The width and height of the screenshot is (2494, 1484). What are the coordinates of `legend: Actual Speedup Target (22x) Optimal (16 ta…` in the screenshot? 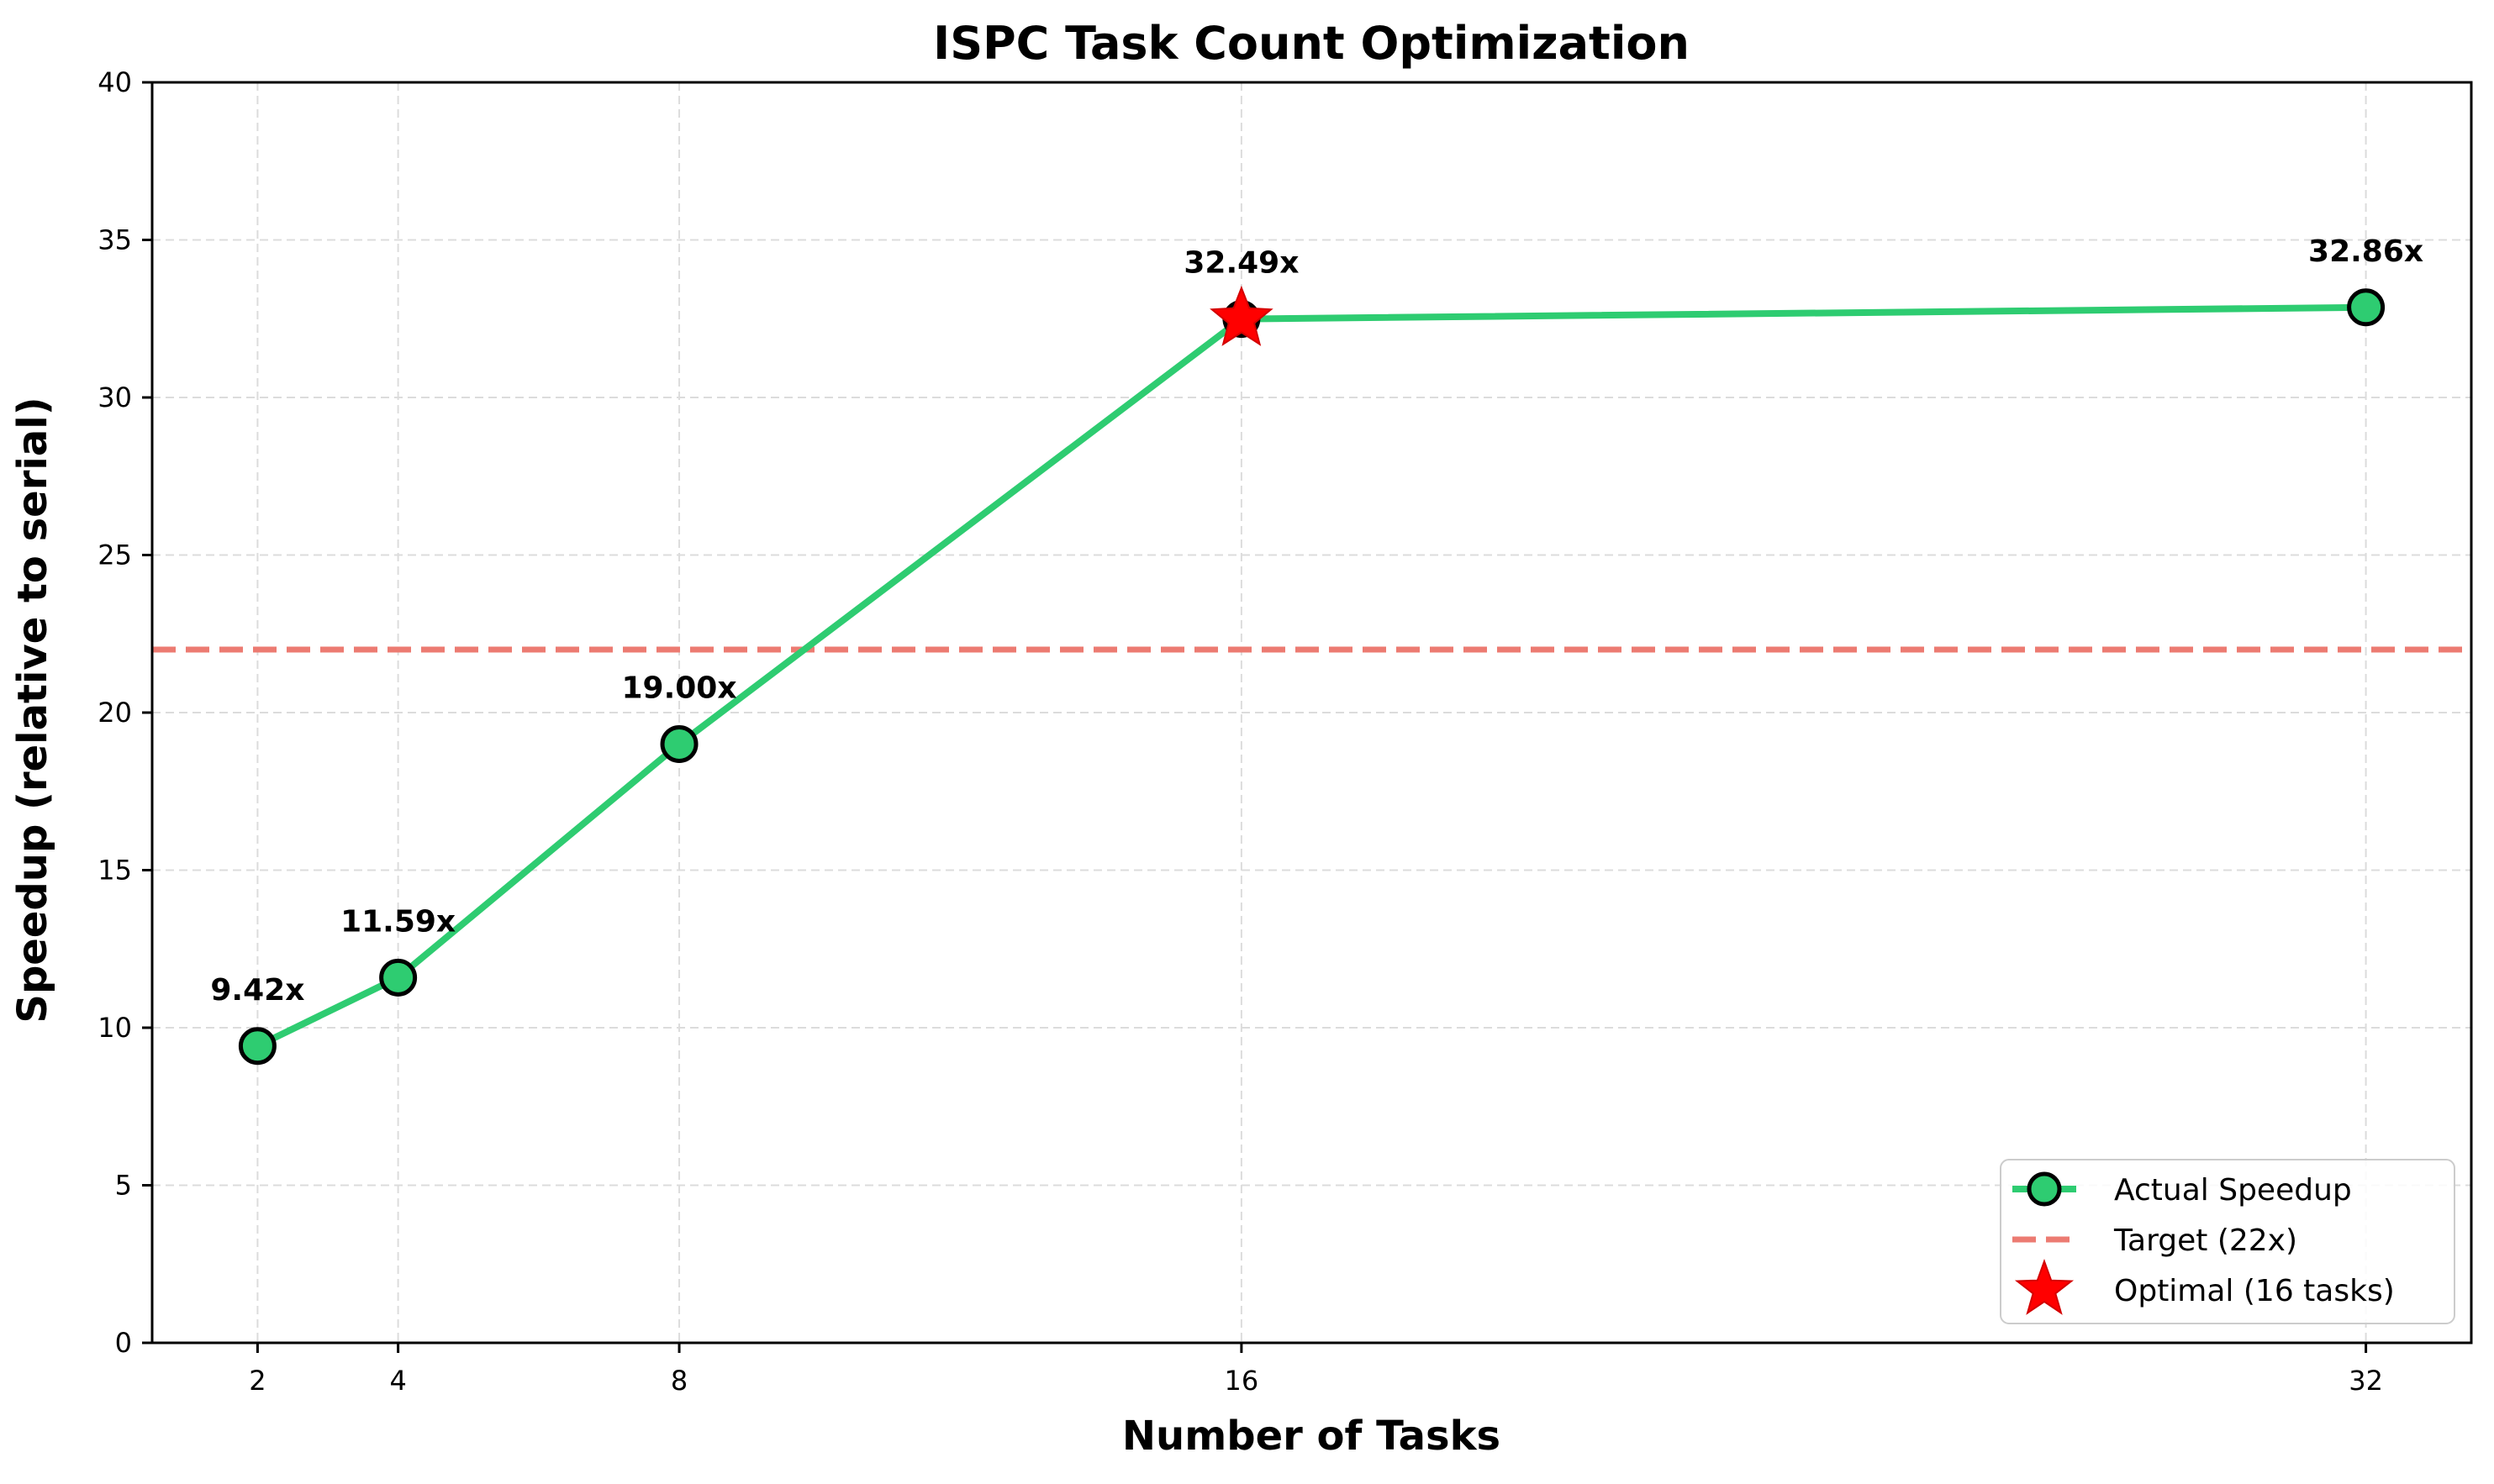 It's located at (2227, 1241).